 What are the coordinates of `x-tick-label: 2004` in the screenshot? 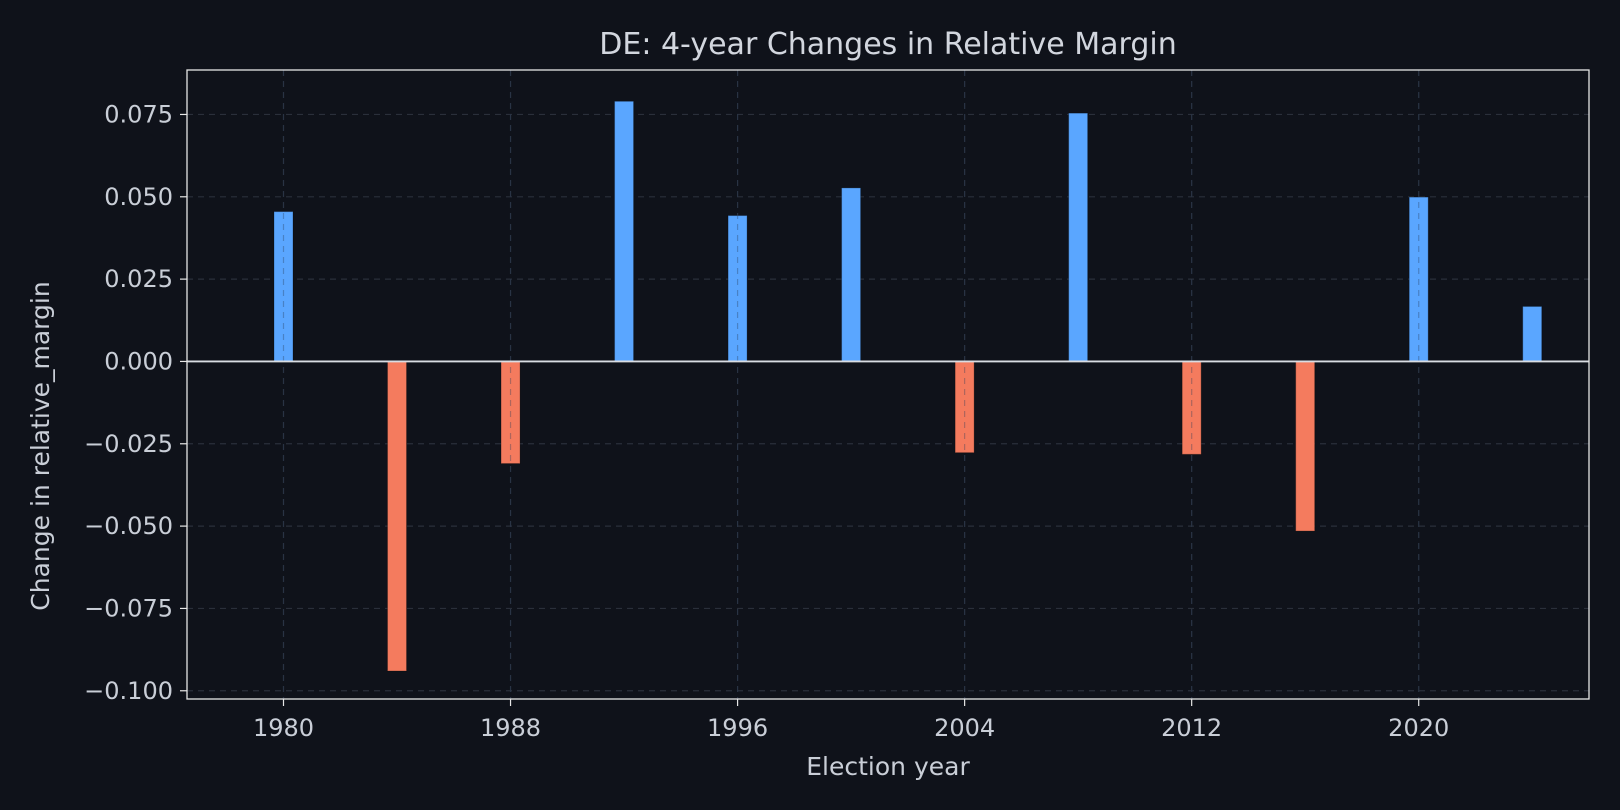 It's located at (964, 728).